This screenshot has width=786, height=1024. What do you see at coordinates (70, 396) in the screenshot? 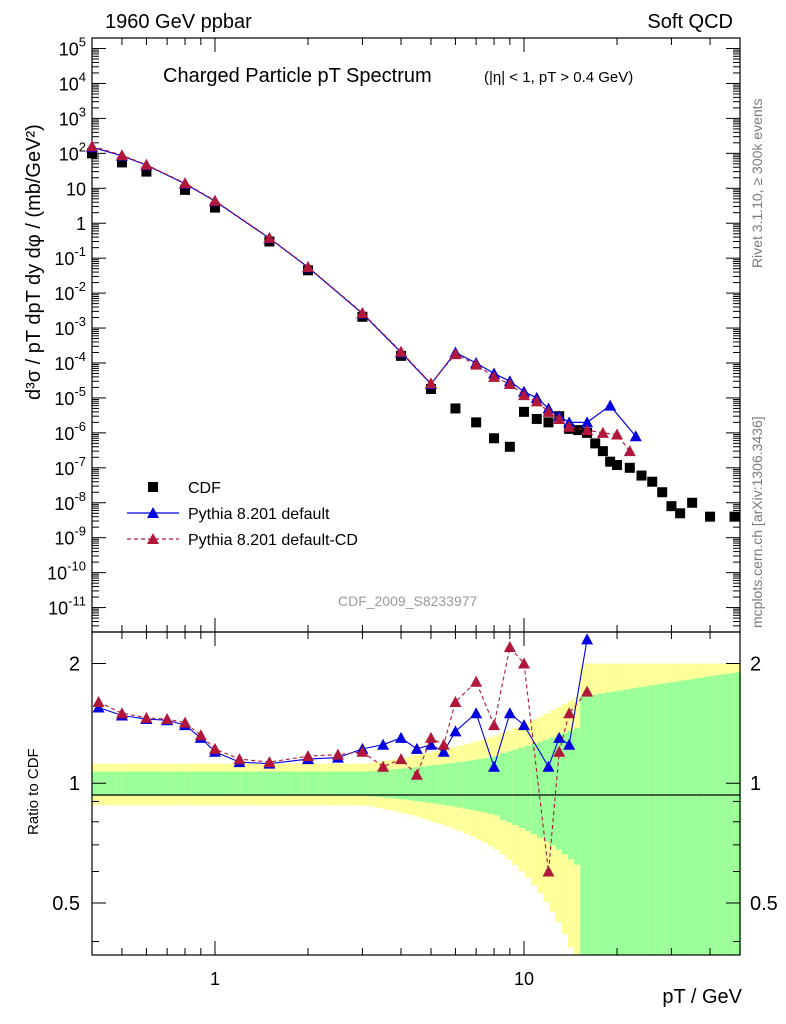
I see `main-y-tick-label: 10⁻⁵` at bounding box center [70, 396].